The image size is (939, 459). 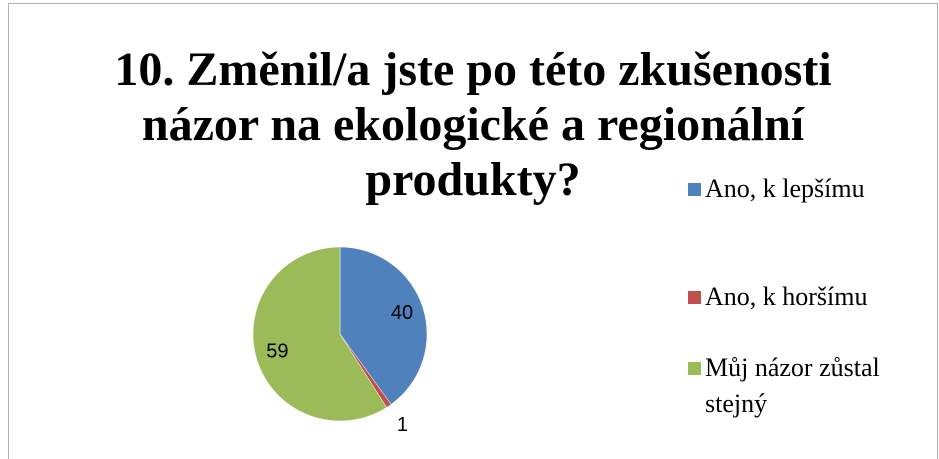 What do you see at coordinates (785, 188) in the screenshot?
I see `legend-label: Ano, k lepšímu` at bounding box center [785, 188].